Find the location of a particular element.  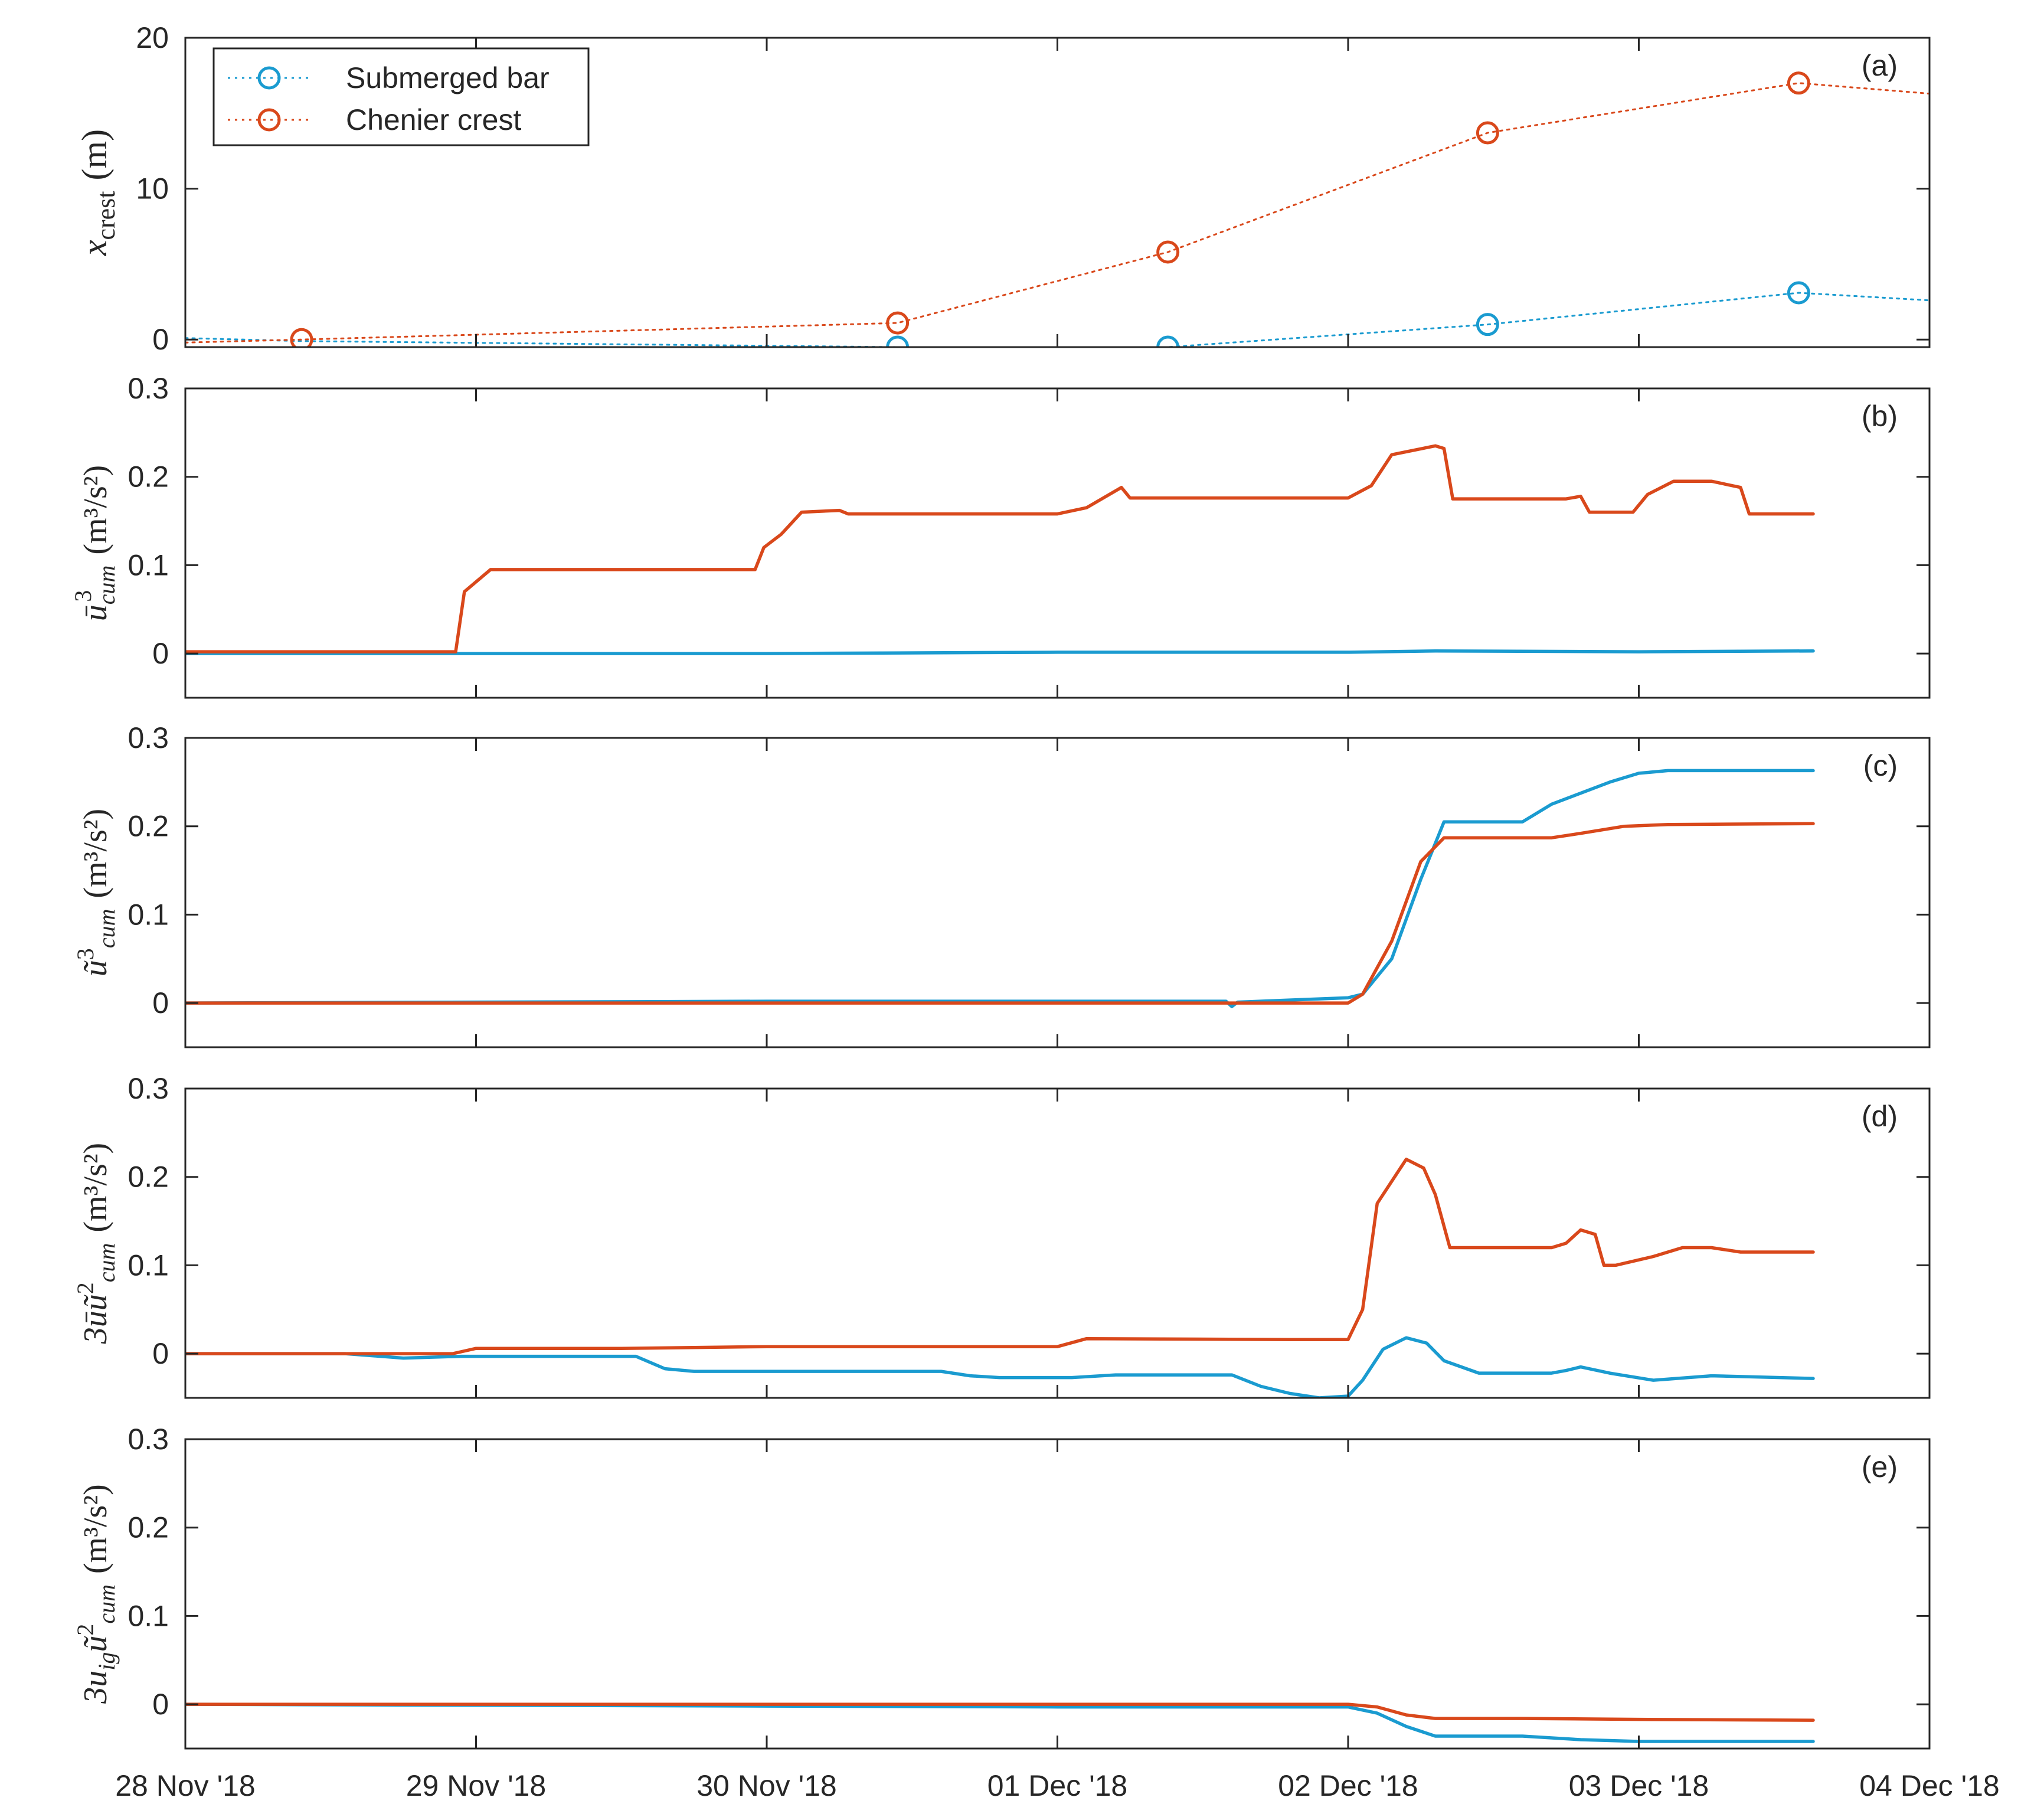

panel-label: (b) is located at coordinates (1880, 417).